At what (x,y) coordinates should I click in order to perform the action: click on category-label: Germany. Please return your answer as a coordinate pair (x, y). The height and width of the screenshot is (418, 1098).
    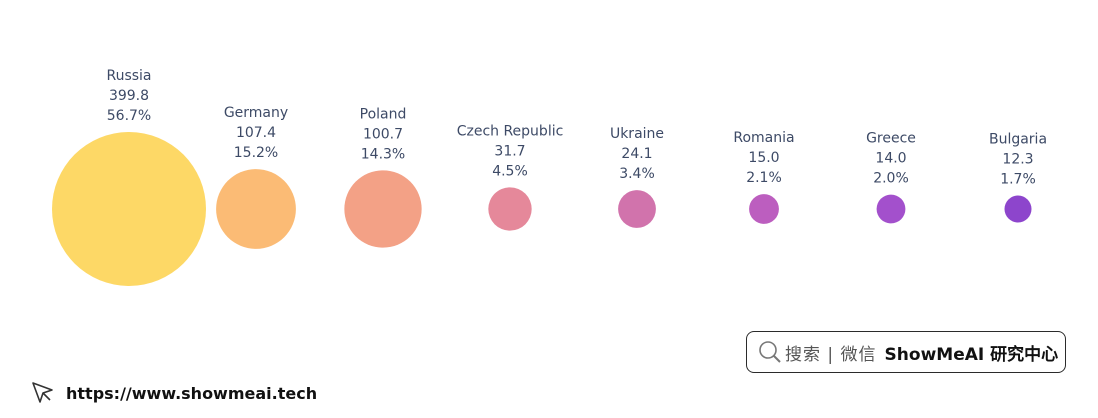
    Looking at the image, I should click on (256, 113).